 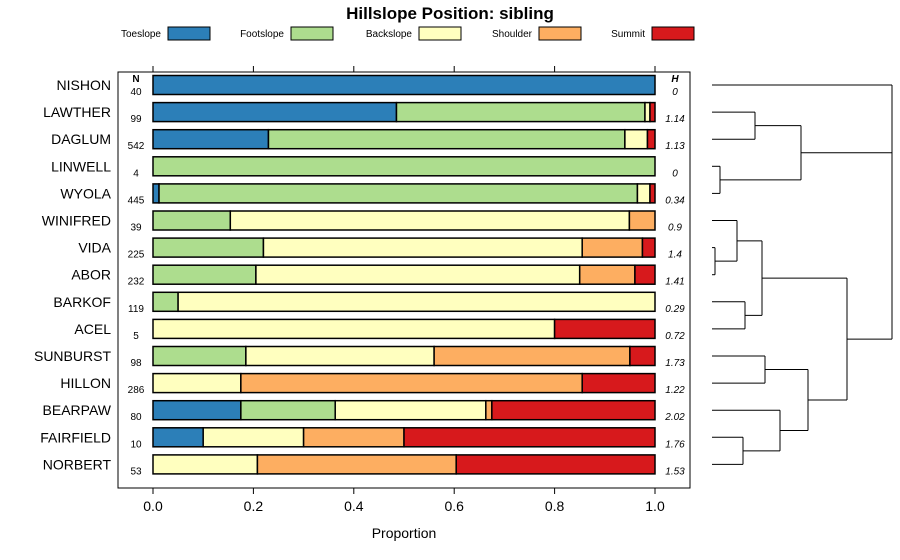 What do you see at coordinates (72, 356) in the screenshot?
I see `row-label: SUNBURST` at bounding box center [72, 356].